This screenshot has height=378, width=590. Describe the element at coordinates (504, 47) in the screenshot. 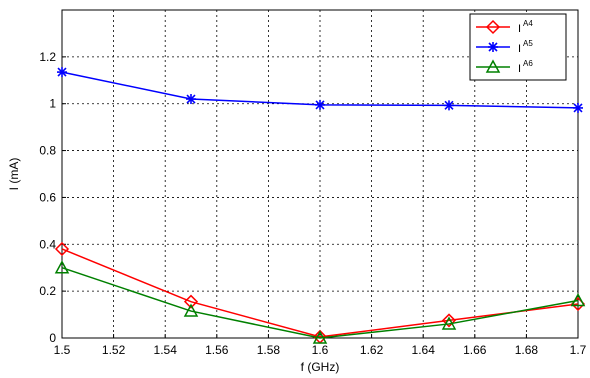

I see `legend-item-a5: I A5` at that location.